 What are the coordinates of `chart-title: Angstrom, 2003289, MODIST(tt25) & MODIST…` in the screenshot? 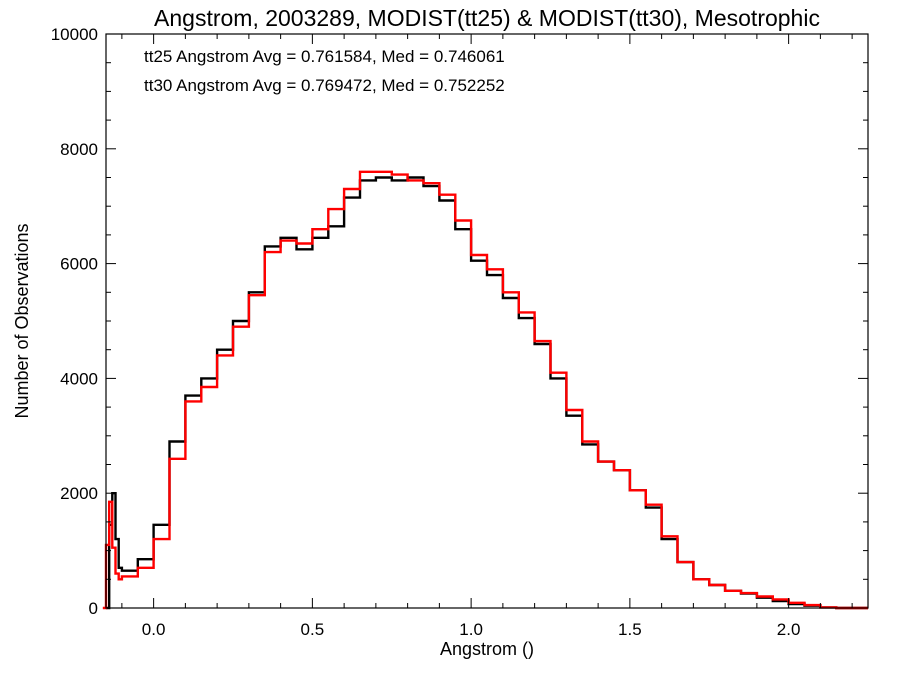 It's located at (487, 18).